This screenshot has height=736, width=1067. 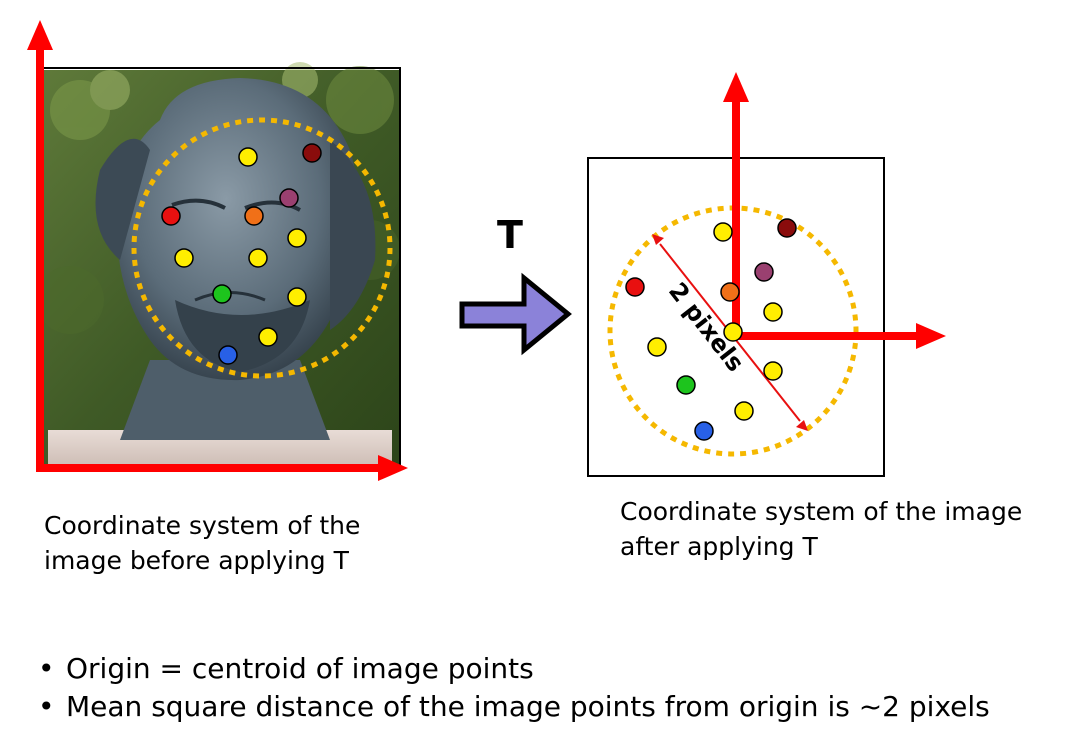 What do you see at coordinates (196, 560) in the screenshot?
I see `caption-before-line-2: image before applying T` at bounding box center [196, 560].